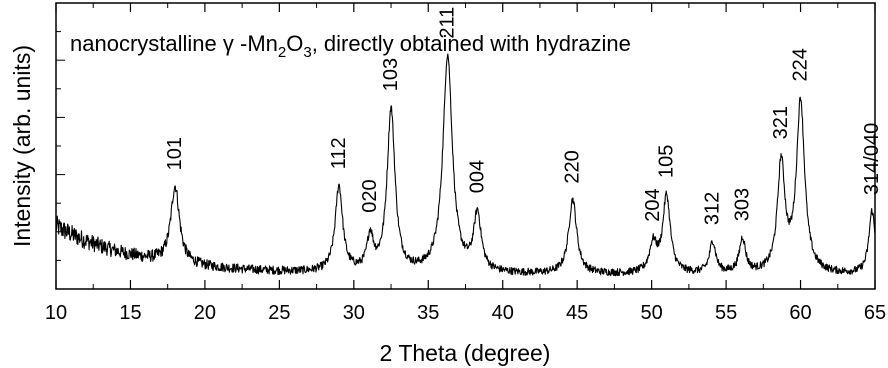 The height and width of the screenshot is (368, 888). Describe the element at coordinates (667, 161) in the screenshot. I see `peak-label: 105` at that location.